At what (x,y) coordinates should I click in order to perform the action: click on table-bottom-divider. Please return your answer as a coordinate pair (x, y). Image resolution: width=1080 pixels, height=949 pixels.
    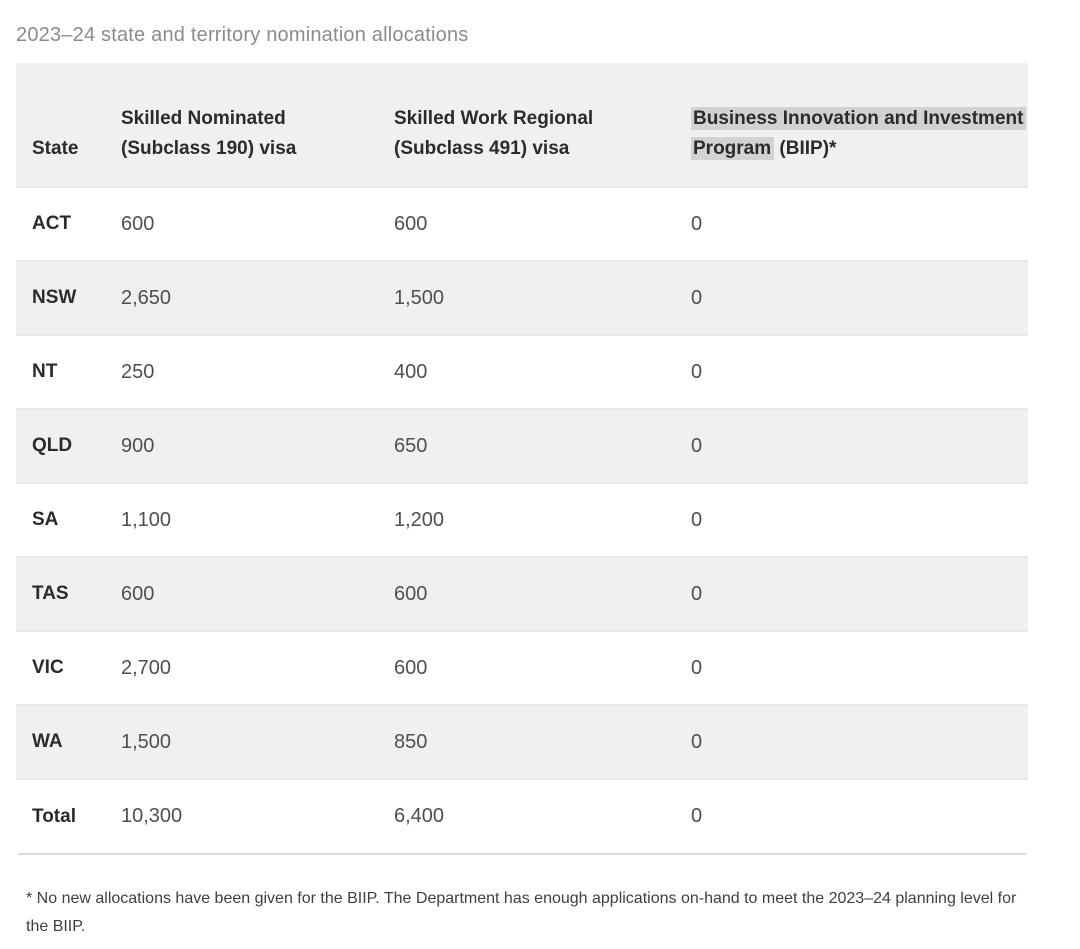
    Looking at the image, I should click on (522, 854).